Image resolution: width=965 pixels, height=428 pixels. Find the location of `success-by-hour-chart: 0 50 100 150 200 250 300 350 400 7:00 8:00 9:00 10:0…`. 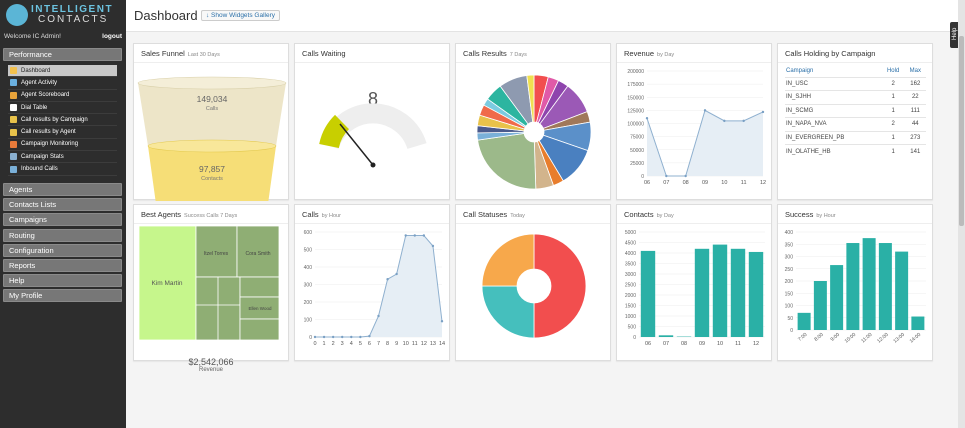

success-by-hour-chart: 0 50 100 150 200 250 300 350 400 7:00 8:00 9:00 10:0… is located at coordinates (855, 287).